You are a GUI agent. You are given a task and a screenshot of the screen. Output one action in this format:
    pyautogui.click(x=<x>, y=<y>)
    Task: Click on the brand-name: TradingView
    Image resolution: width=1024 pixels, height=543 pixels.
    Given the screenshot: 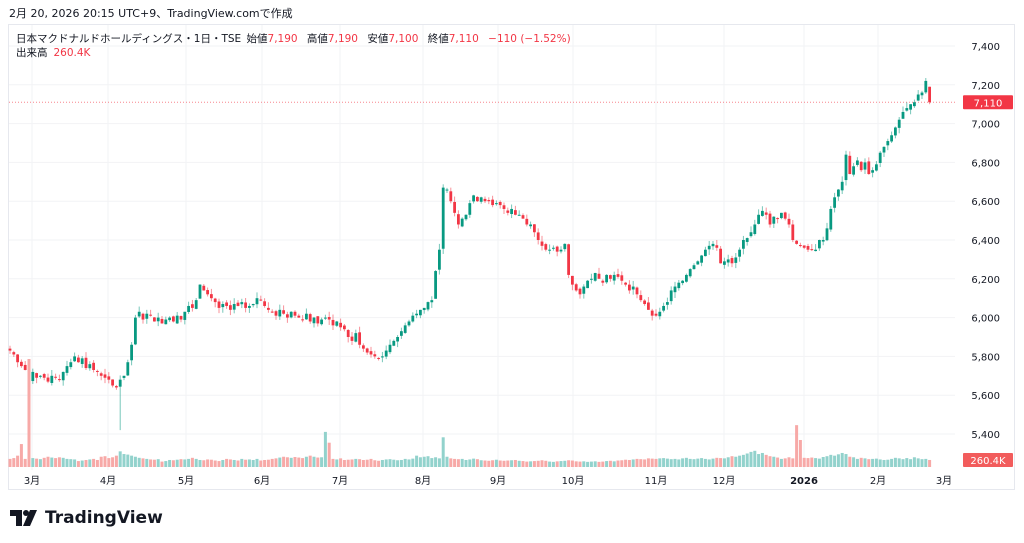 What is the action you would take?
    pyautogui.click(x=104, y=518)
    